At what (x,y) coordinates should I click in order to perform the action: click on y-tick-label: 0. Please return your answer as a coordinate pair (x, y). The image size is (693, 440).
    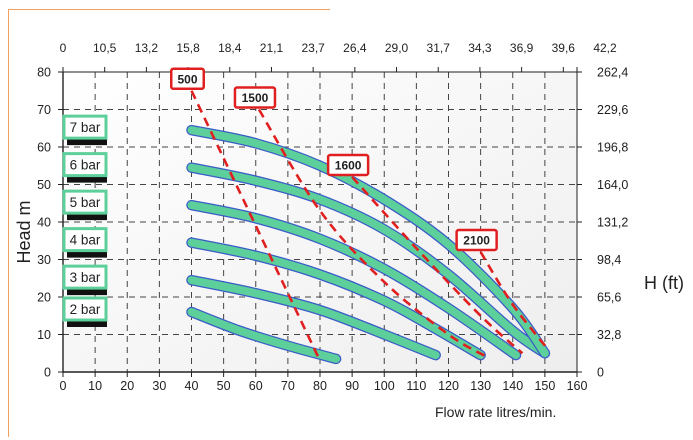
    Looking at the image, I should click on (47, 373).